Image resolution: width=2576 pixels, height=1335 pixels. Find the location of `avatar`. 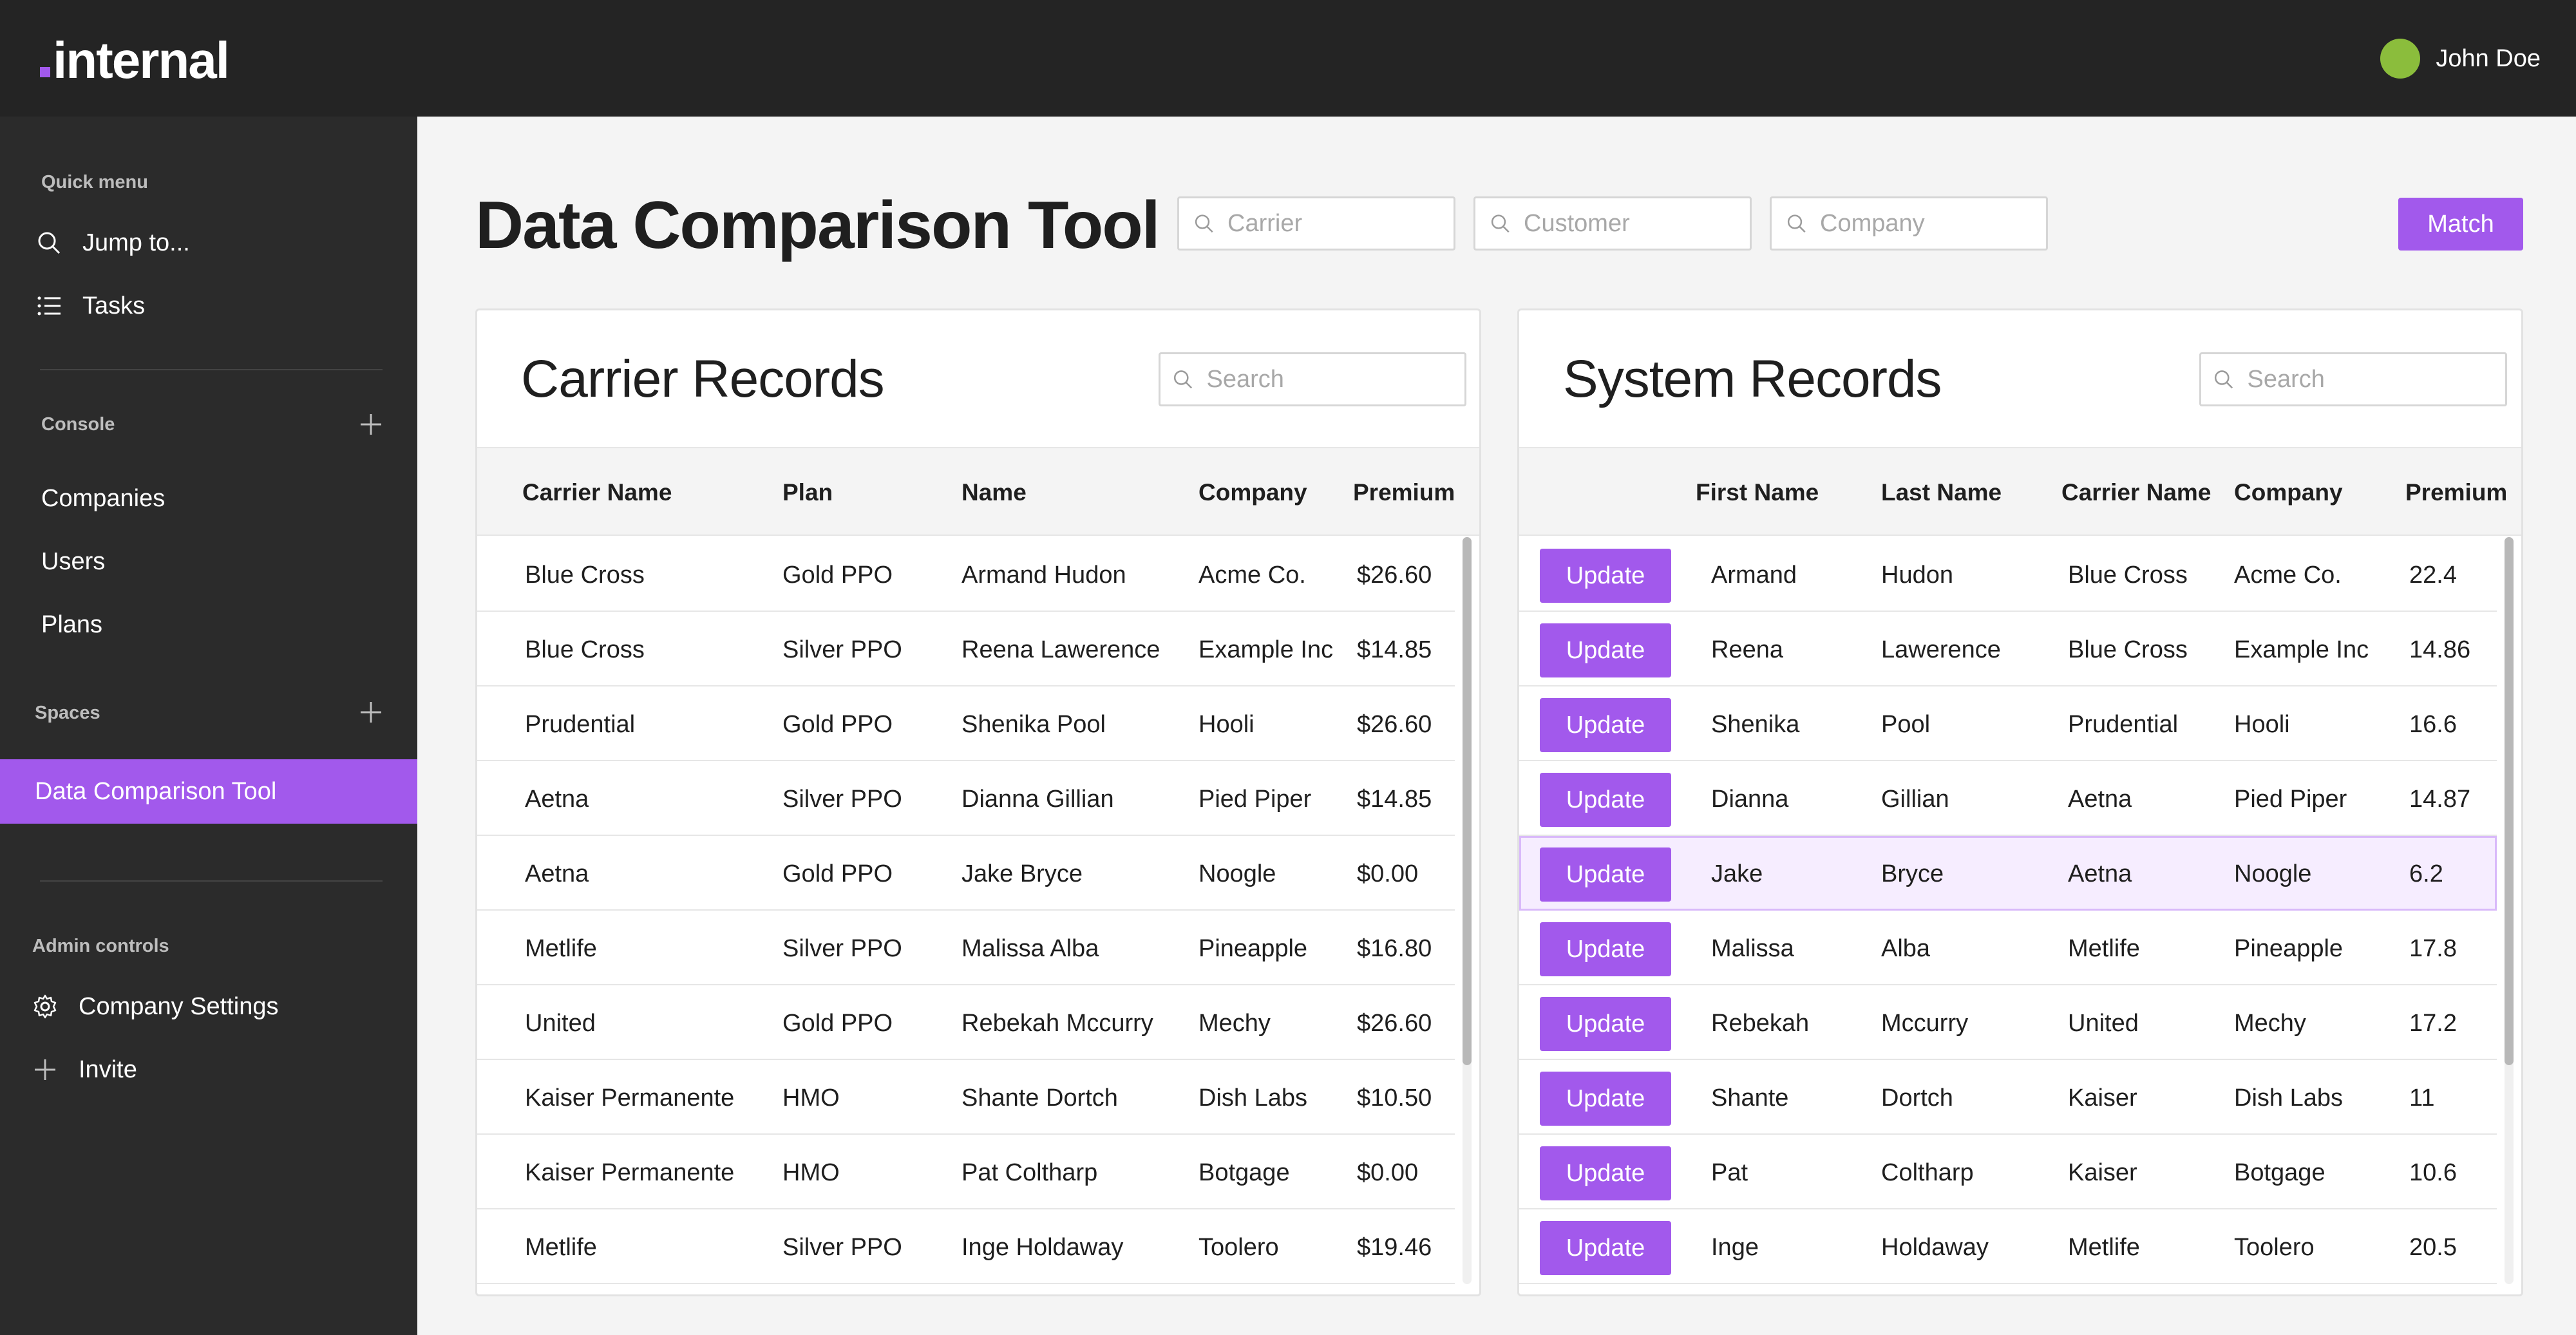

avatar is located at coordinates (2400, 59).